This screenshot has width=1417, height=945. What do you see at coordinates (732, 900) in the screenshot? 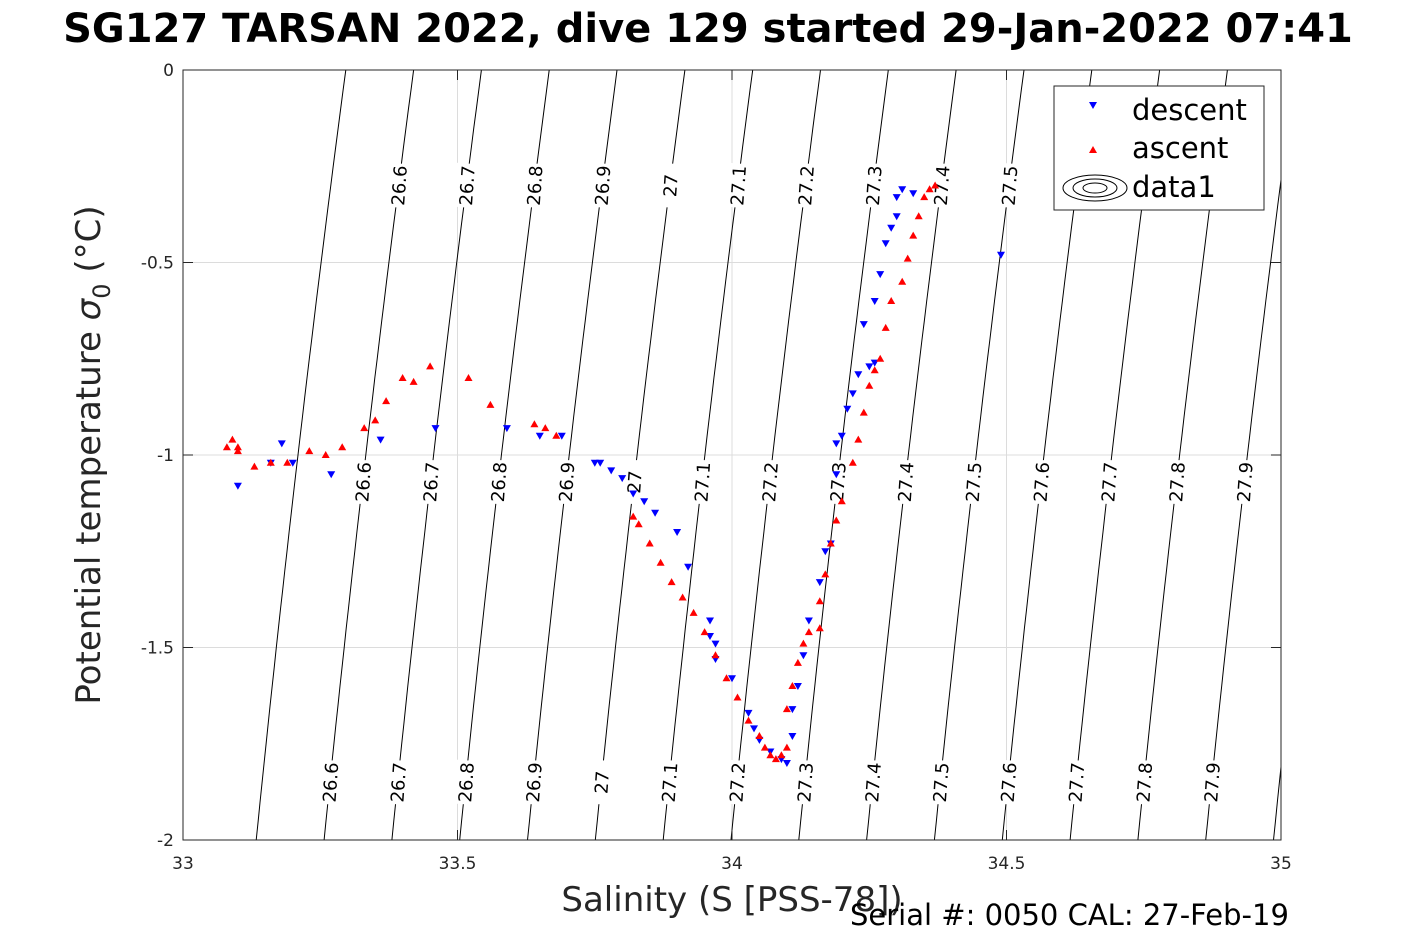
I see `x-axis-label: Salinity (S [PSS-78])` at bounding box center [732, 900].